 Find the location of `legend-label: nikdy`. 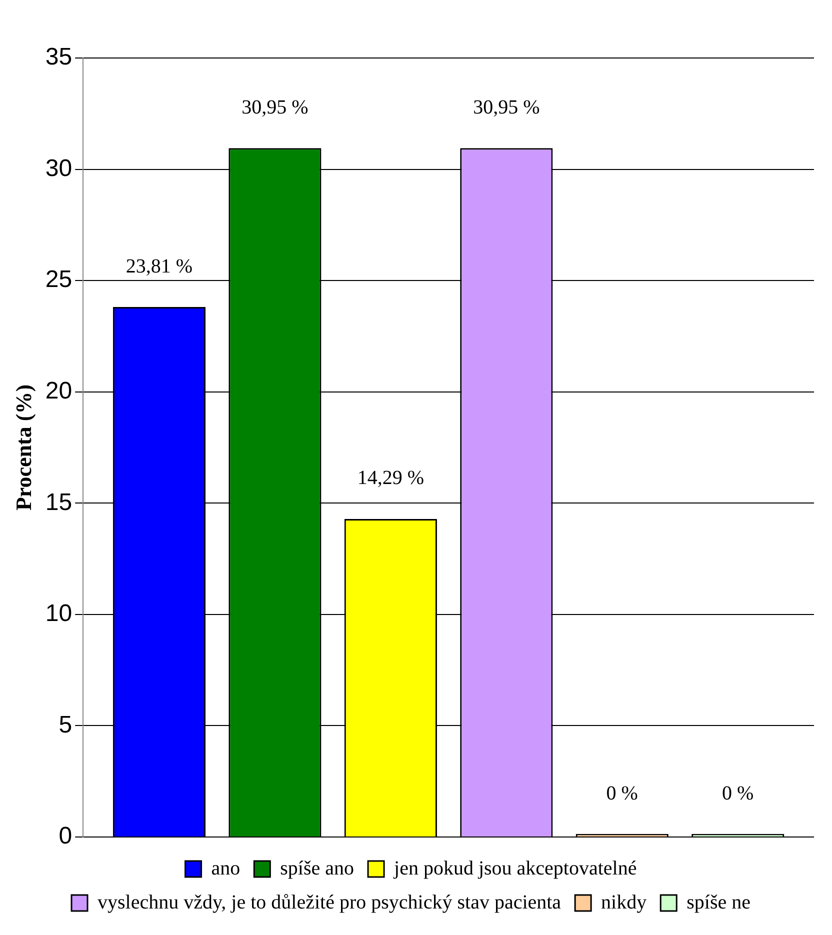

legend-label: nikdy is located at coordinates (624, 902).